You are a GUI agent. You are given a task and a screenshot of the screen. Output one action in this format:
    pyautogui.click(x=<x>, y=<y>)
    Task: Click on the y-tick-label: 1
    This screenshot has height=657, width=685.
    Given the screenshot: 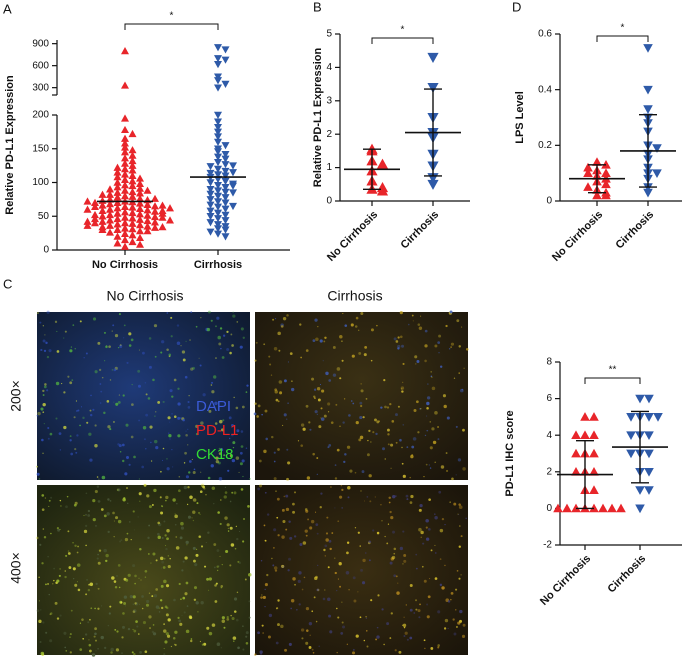 What is the action you would take?
    pyautogui.click(x=329, y=167)
    